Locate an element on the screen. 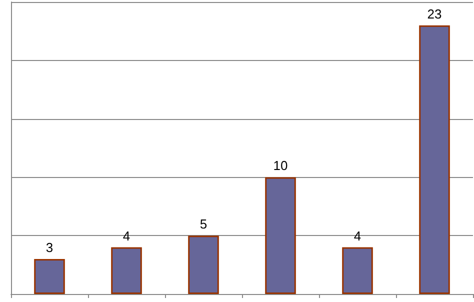 Image resolution: width=474 pixels, height=302 pixels. data-label: 3 is located at coordinates (50, 247).